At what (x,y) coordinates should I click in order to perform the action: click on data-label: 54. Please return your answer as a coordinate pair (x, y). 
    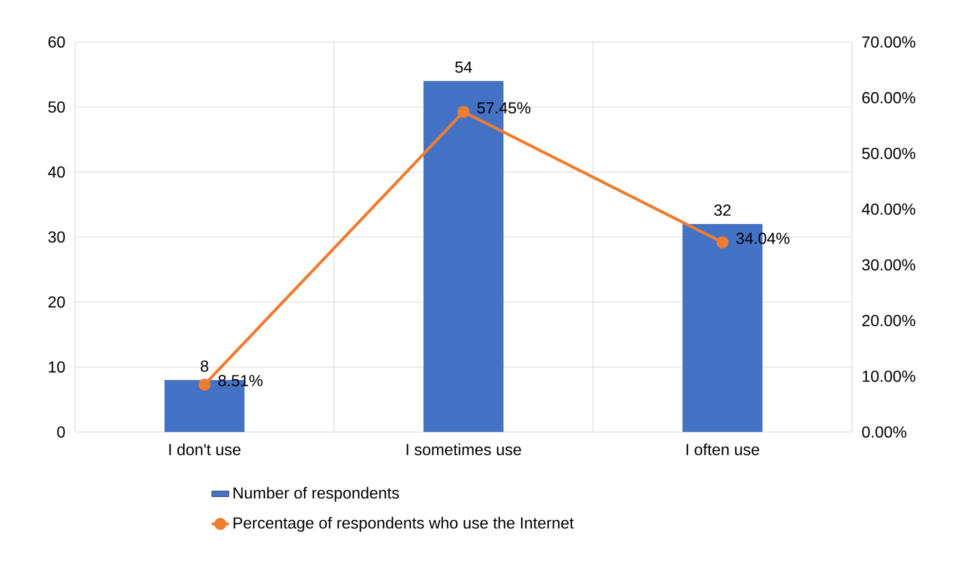
    Looking at the image, I should click on (463, 67).